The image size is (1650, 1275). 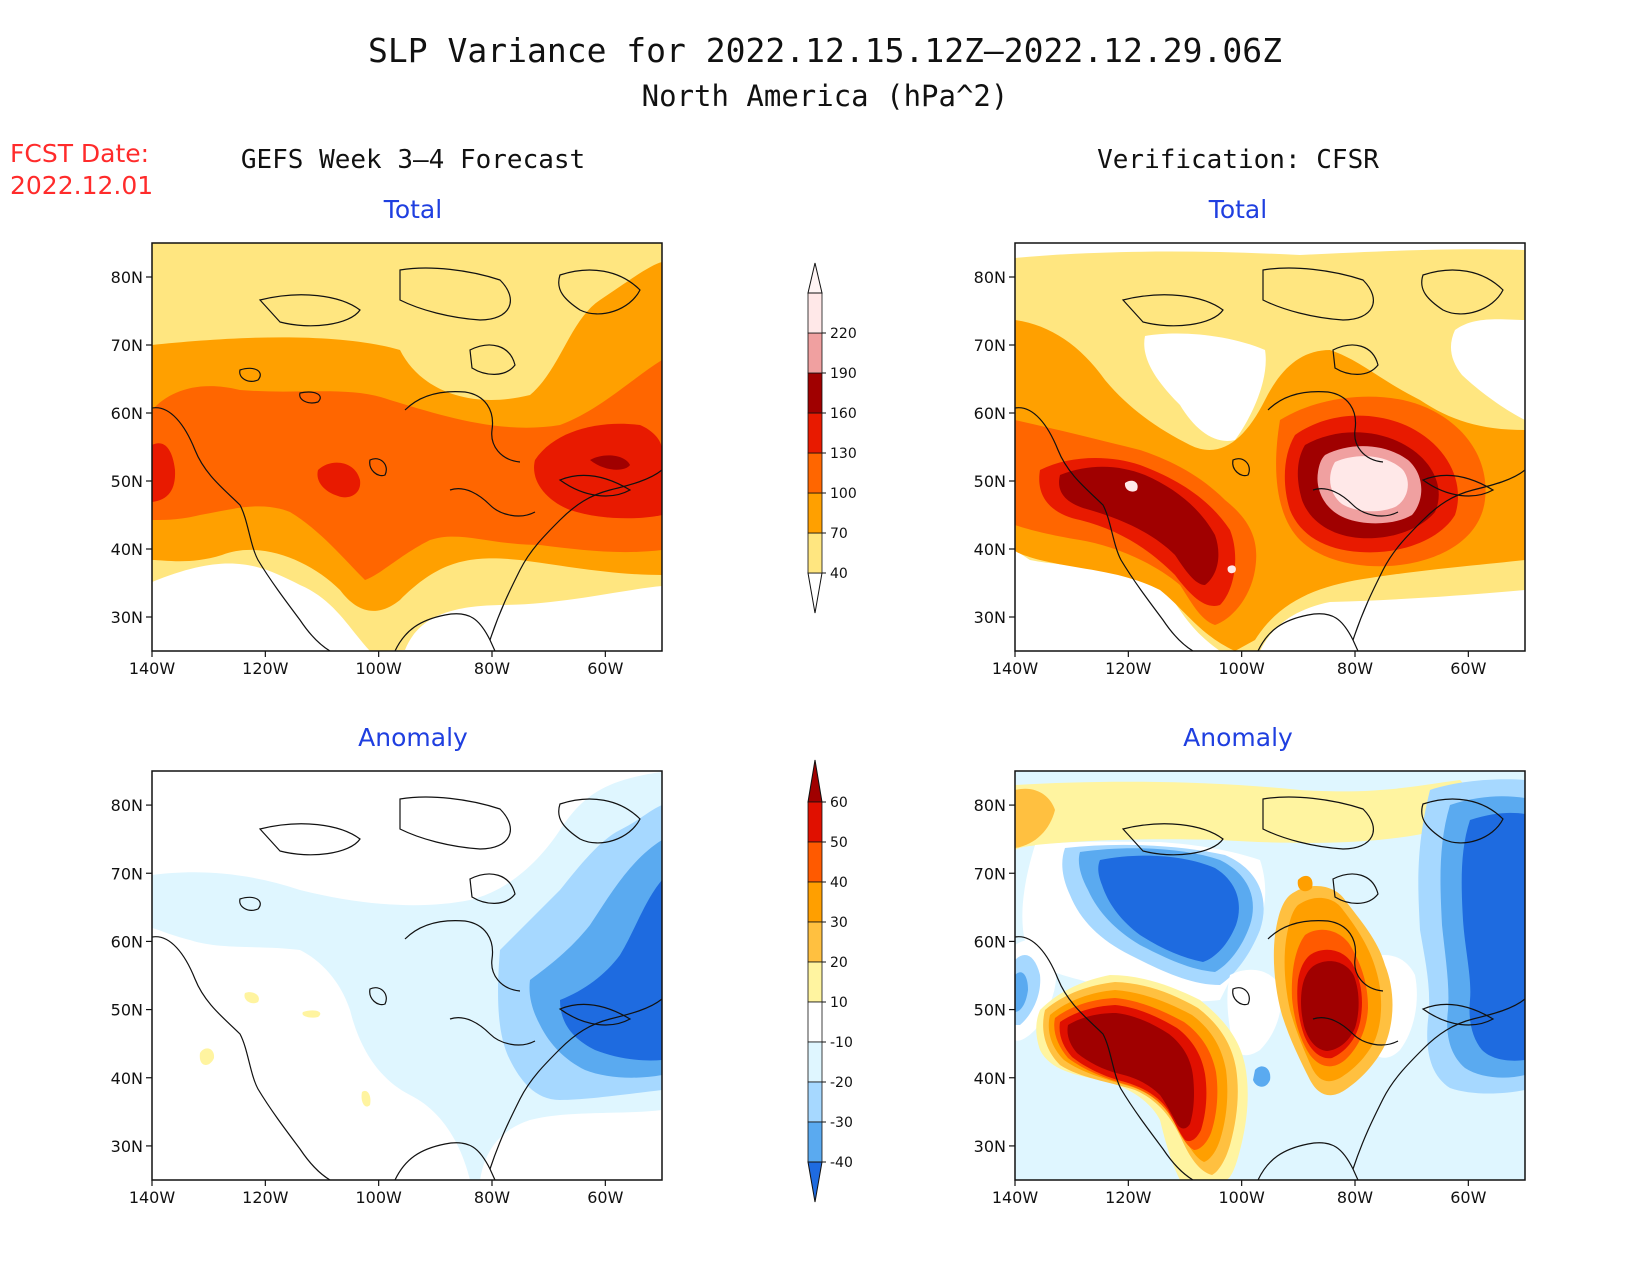 What do you see at coordinates (839, 534) in the screenshot?
I see `colorbar-total-label: 70` at bounding box center [839, 534].